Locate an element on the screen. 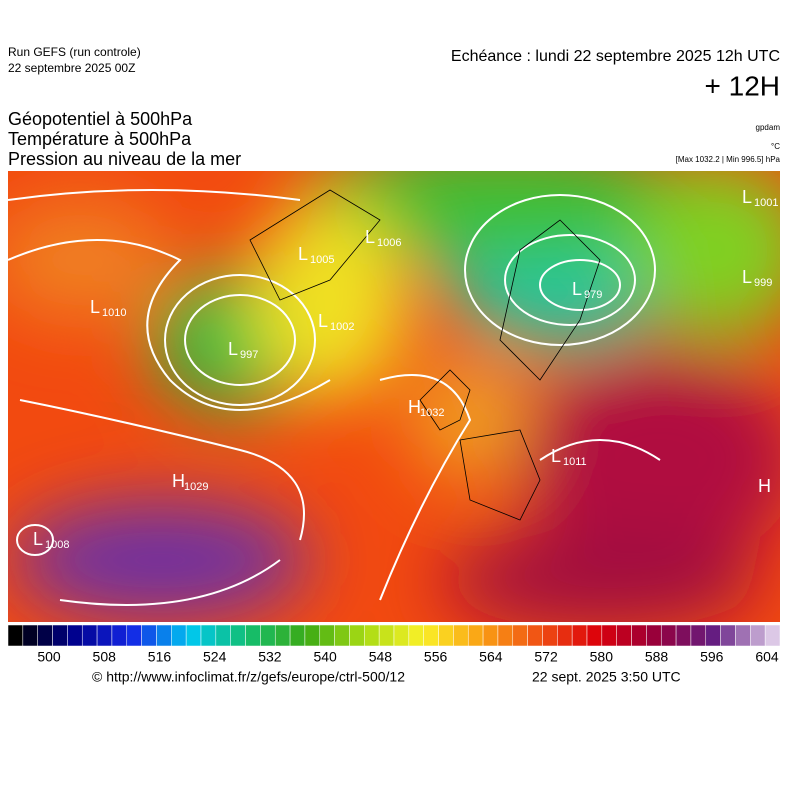 Image resolution: width=788 pixels, height=794 pixels. colorbar-label: 508 is located at coordinates (105, 657).